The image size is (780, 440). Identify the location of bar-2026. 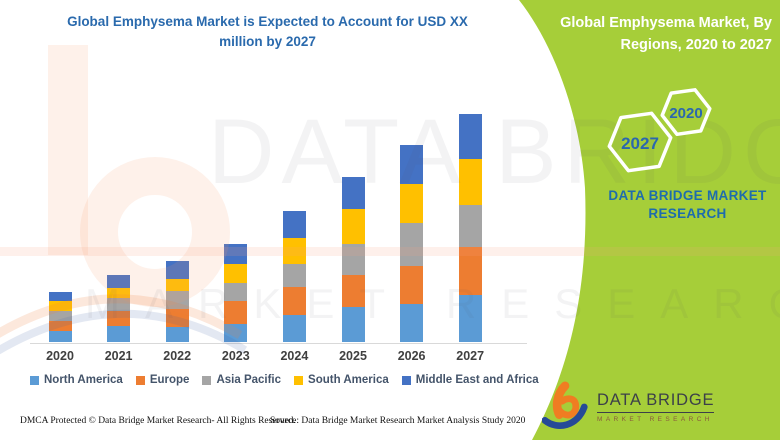
(412, 243).